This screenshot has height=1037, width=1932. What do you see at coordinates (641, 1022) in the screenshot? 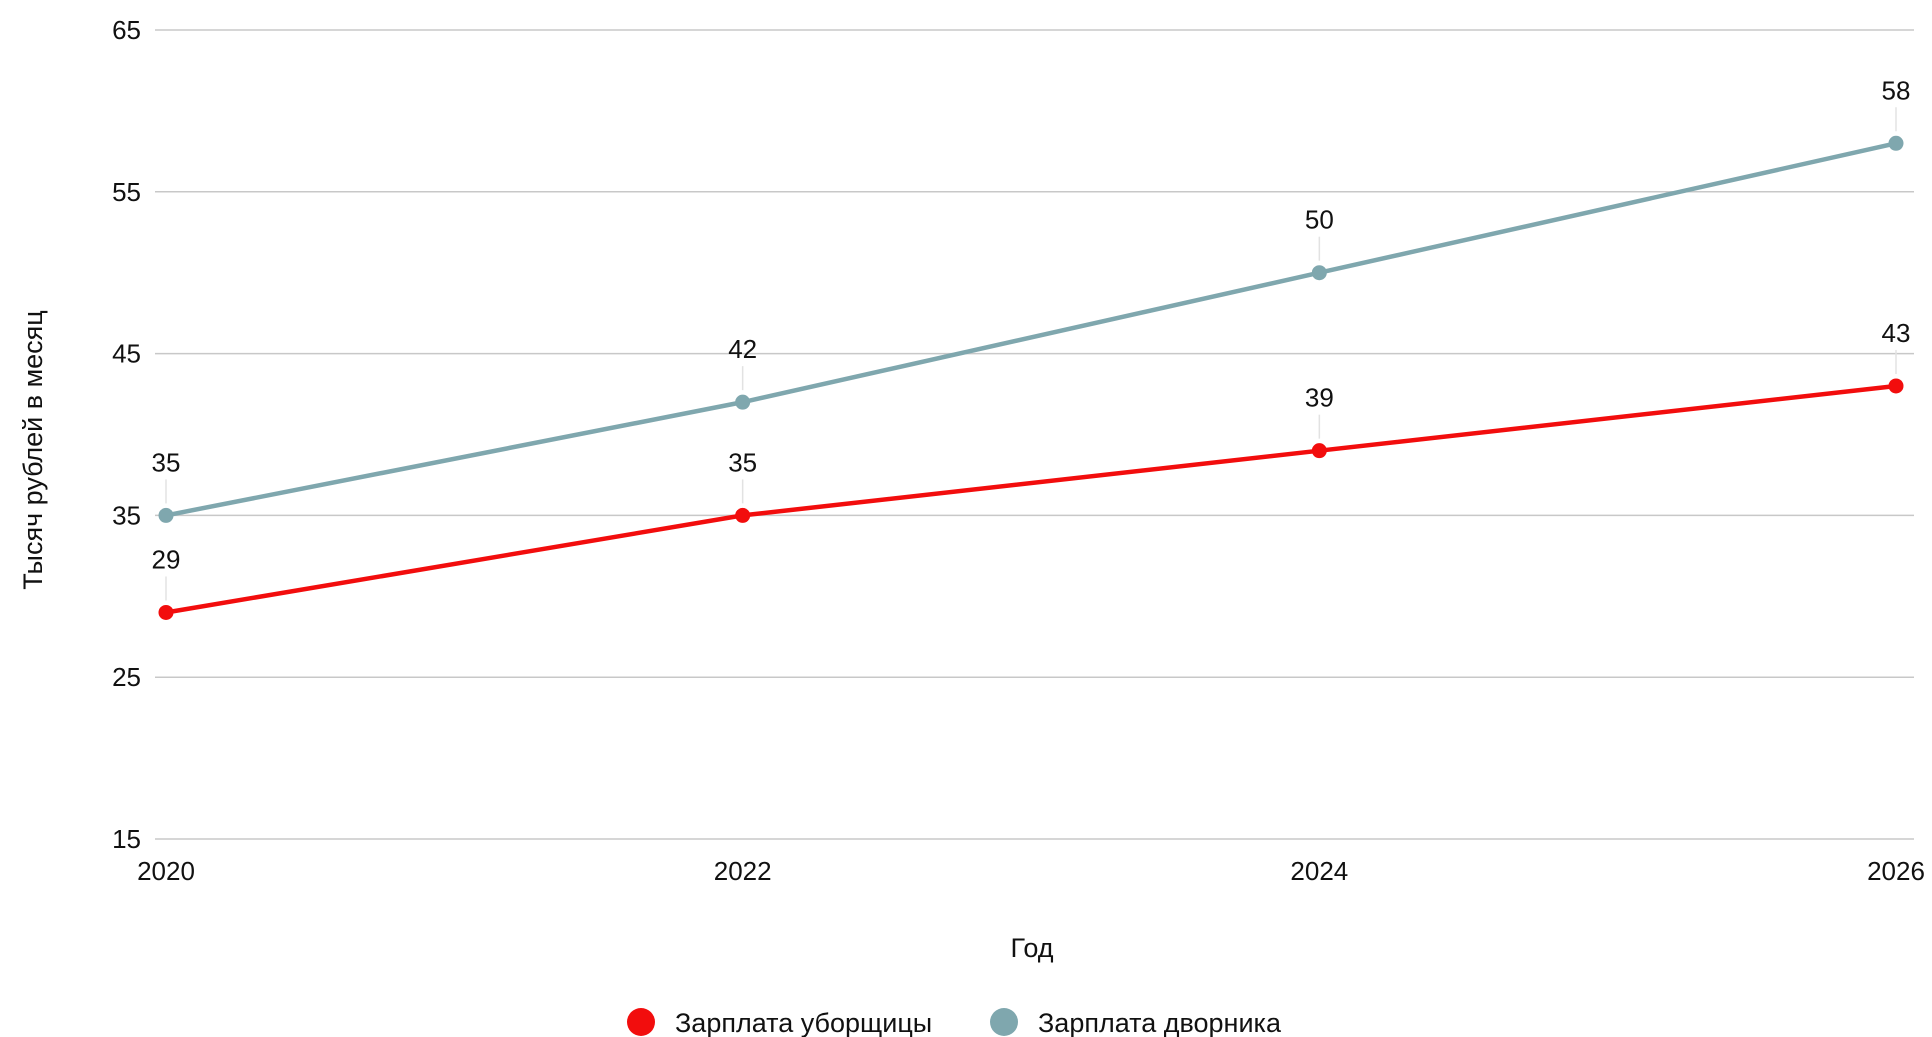
I see `legend-marker-cleaner` at bounding box center [641, 1022].